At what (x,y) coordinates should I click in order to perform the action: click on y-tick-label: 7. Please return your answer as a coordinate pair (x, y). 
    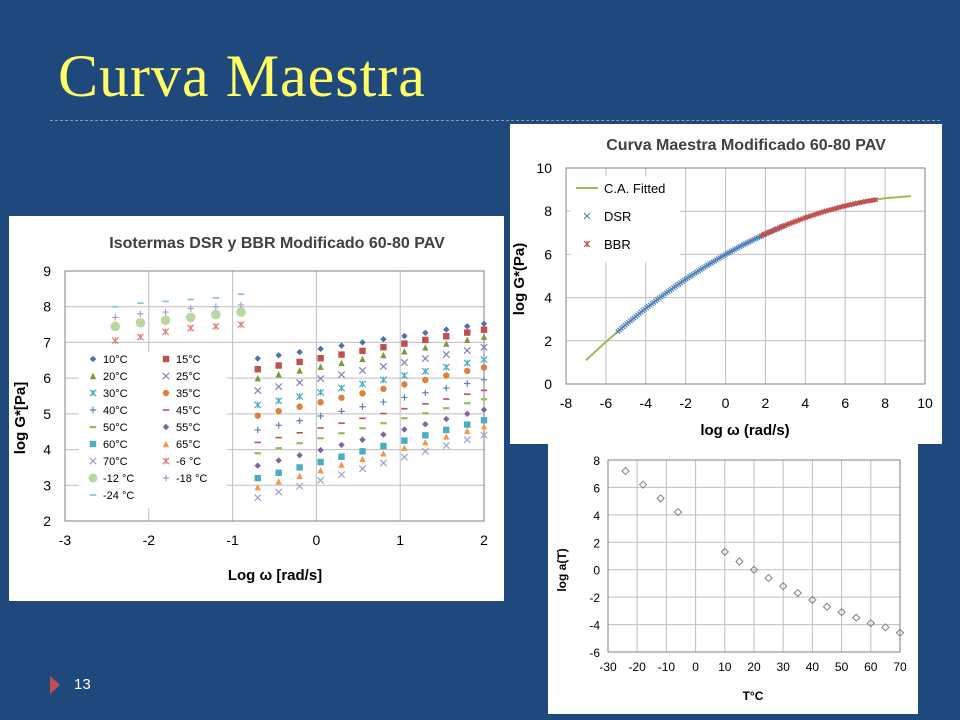
    Looking at the image, I should click on (47, 342).